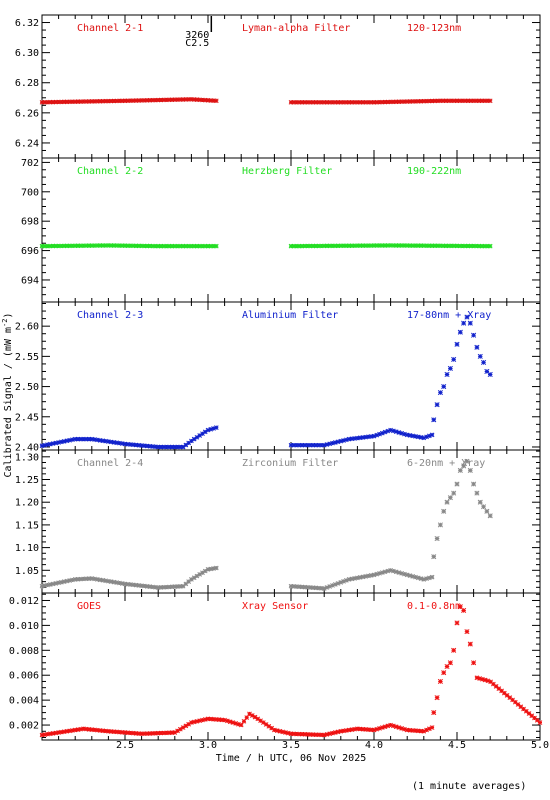 This screenshot has height=800, width=550. Describe the element at coordinates (199, 32) in the screenshot. I see `flare-marker: 3260 C2.5` at that location.